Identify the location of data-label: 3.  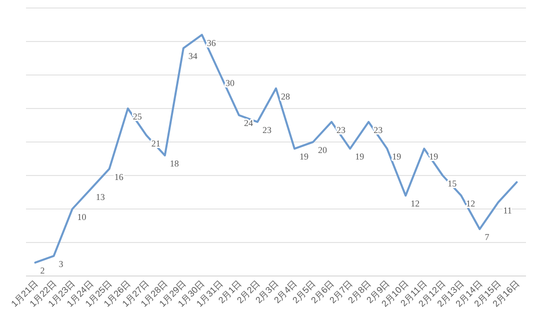
(61, 263).